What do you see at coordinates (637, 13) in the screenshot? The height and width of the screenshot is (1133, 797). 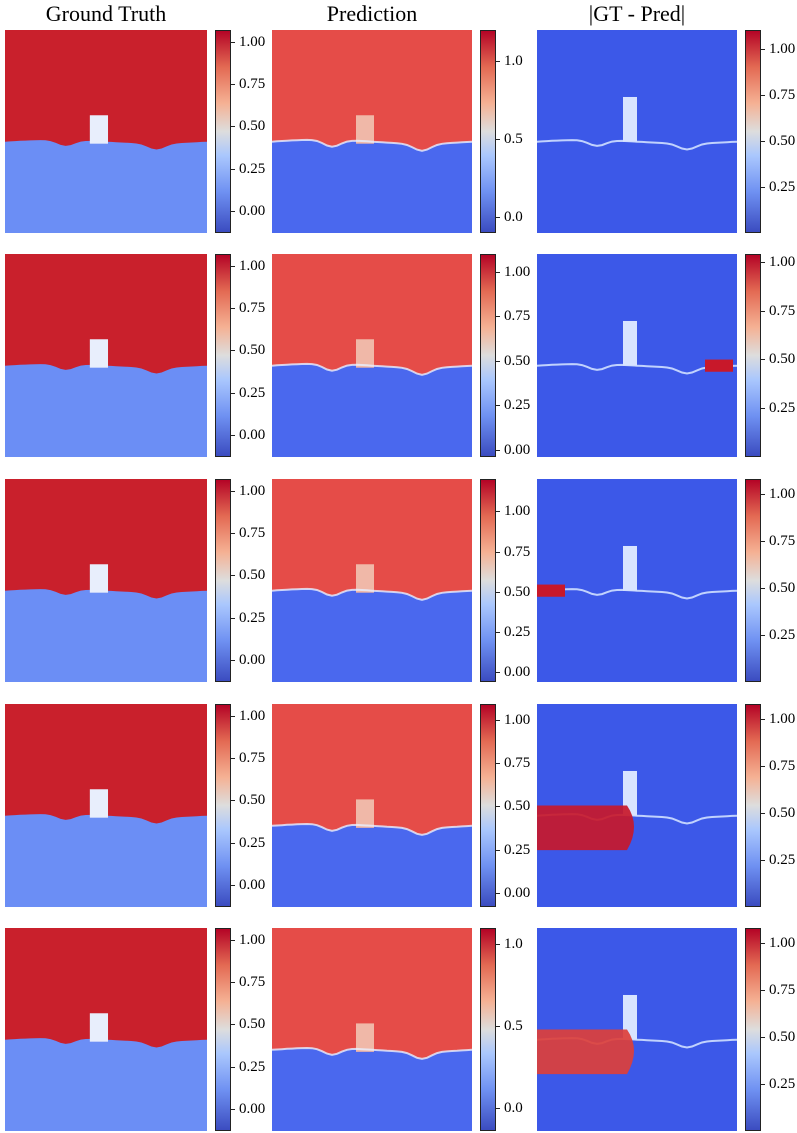 I see `col-title-error: |GT - Pred|` at bounding box center [637, 13].